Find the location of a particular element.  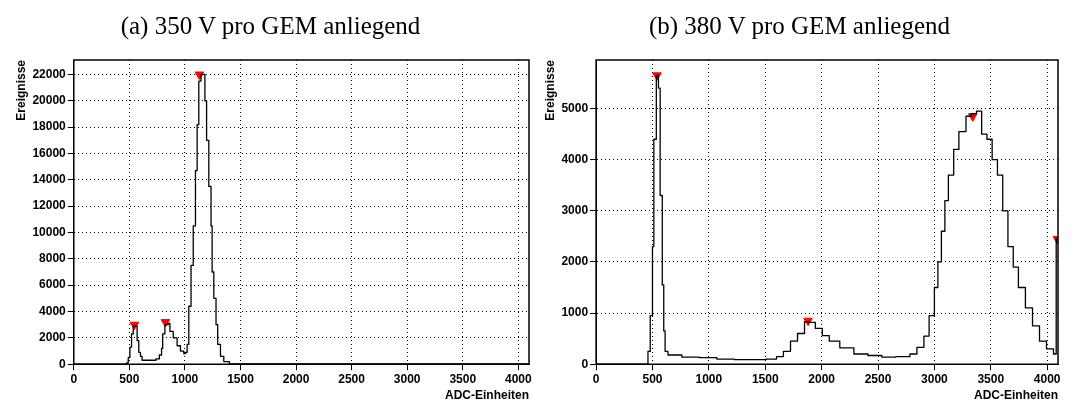

y-tick-label: 14000 is located at coordinates (49, 179).